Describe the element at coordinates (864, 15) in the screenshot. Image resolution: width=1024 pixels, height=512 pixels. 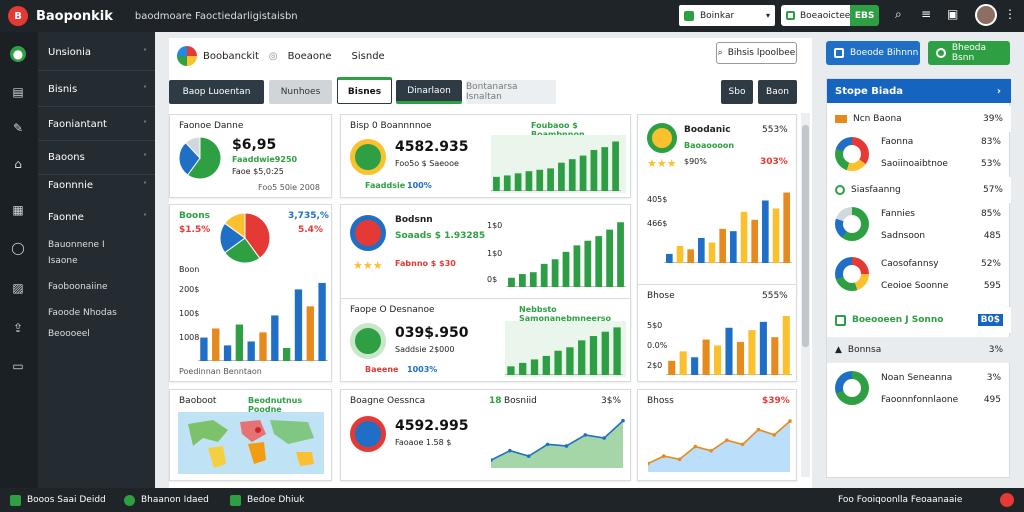
I see `status-badge: EBS` at that location.